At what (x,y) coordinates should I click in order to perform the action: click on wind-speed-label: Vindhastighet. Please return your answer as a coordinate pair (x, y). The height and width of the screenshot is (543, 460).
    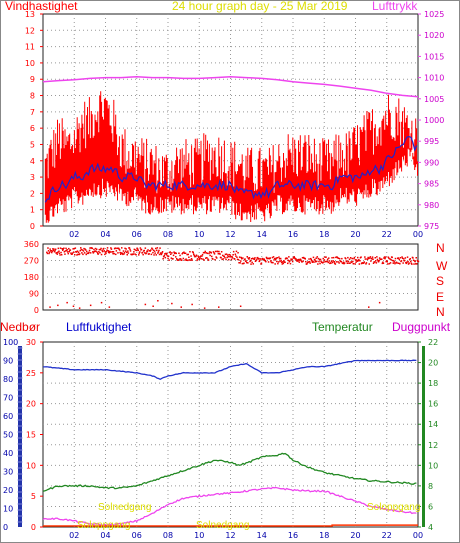
    Looking at the image, I should click on (41, 6).